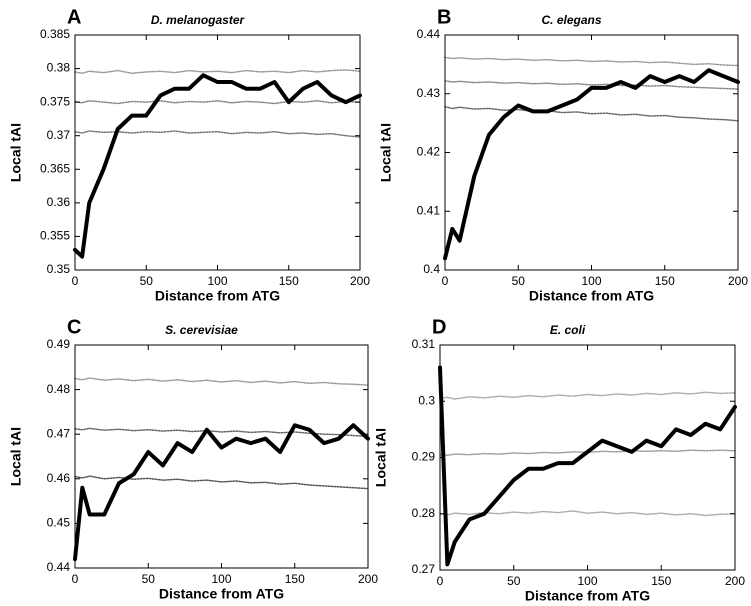  What do you see at coordinates (59, 523) in the screenshot?
I see `y-tick-label: 0.45` at bounding box center [59, 523].